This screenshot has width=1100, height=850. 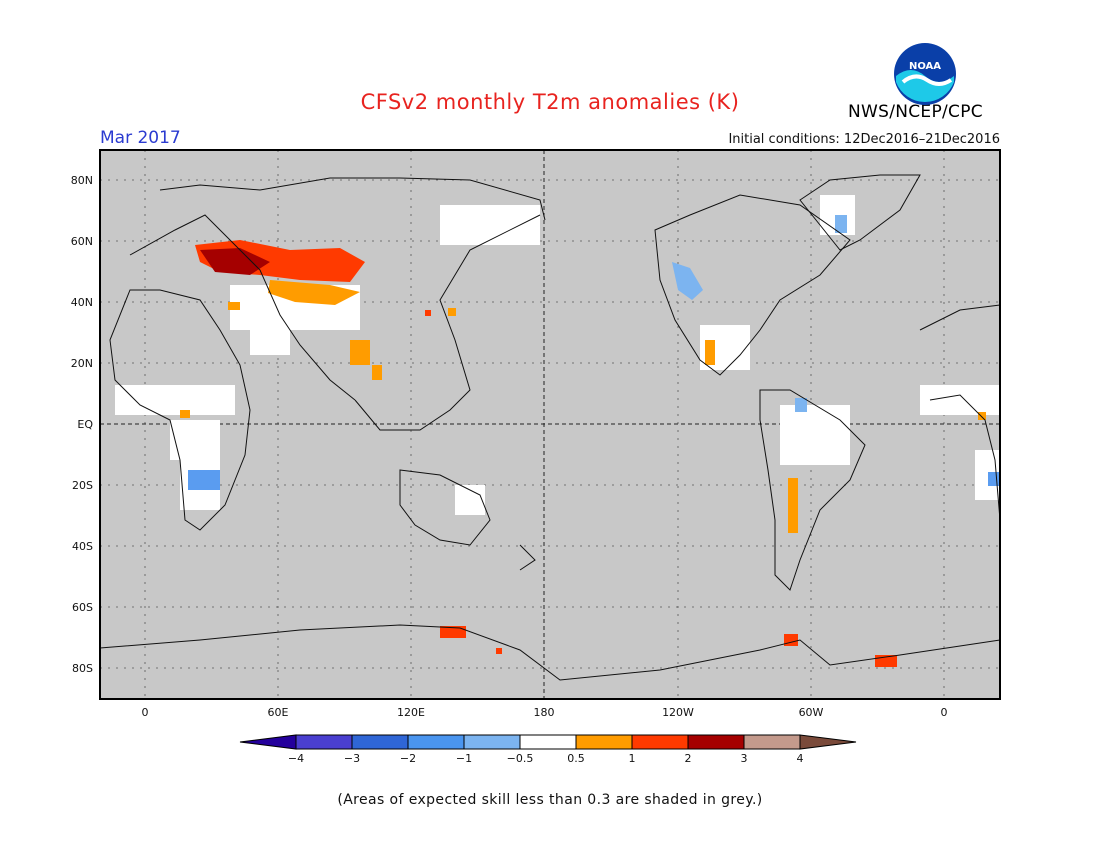 I want to click on colorbar-tick: 3, so click(x=744, y=758).